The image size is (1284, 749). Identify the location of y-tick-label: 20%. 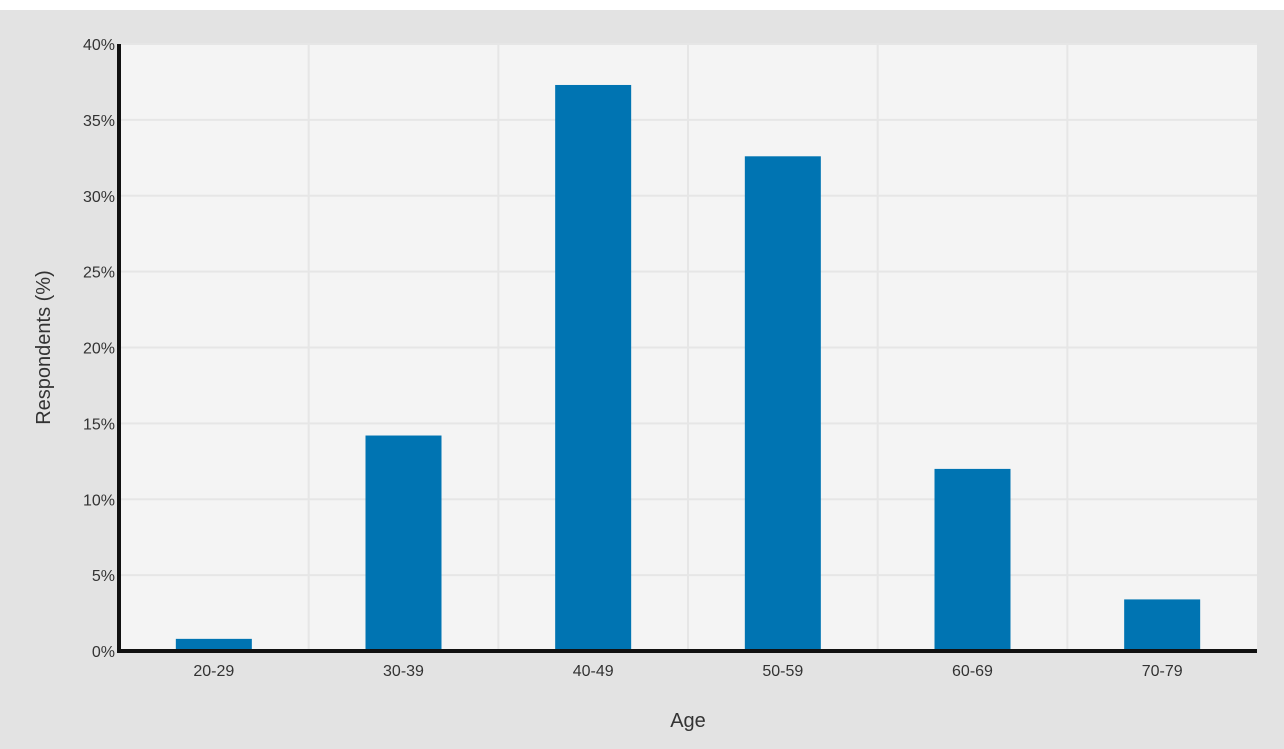
(99, 349).